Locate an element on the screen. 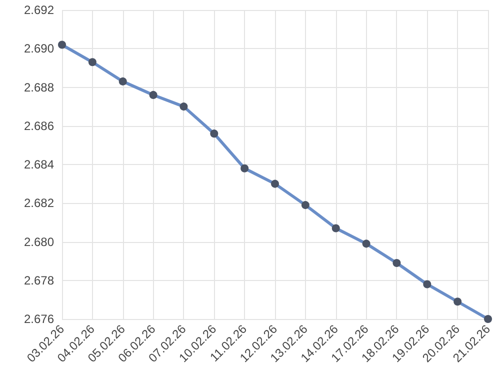 This screenshot has width=497, height=387. y-tick-label: 2.692 is located at coordinates (39, 10).